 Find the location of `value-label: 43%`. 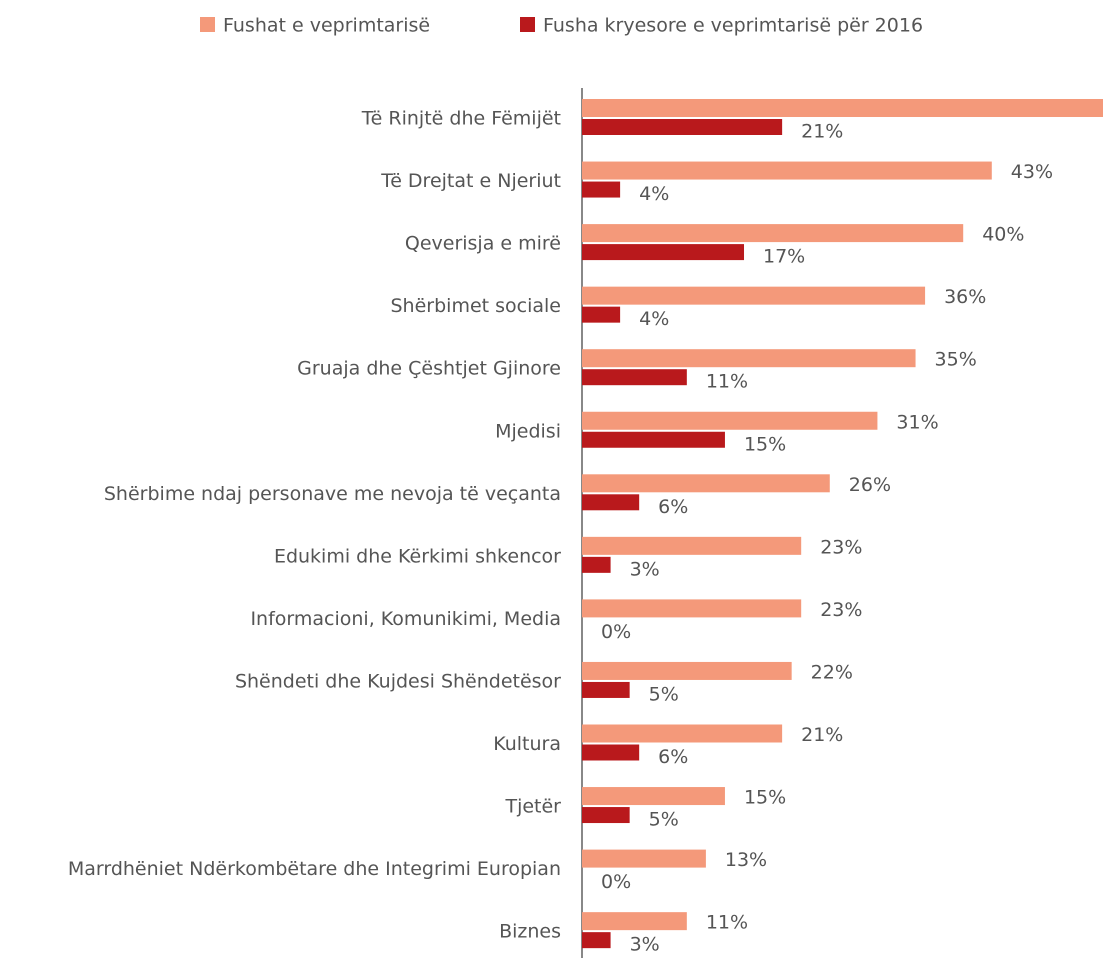

value-label: 43% is located at coordinates (1032, 172).